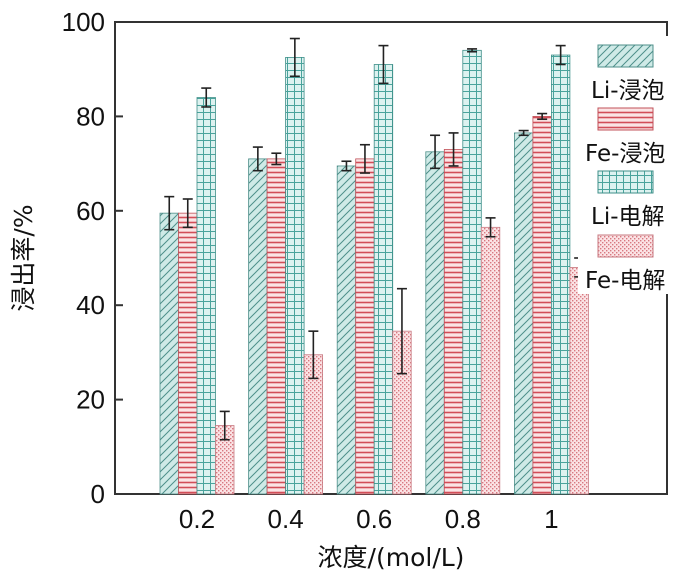 The image size is (688, 579). I want to click on bar-diagonal-0.6, so click(346, 330).